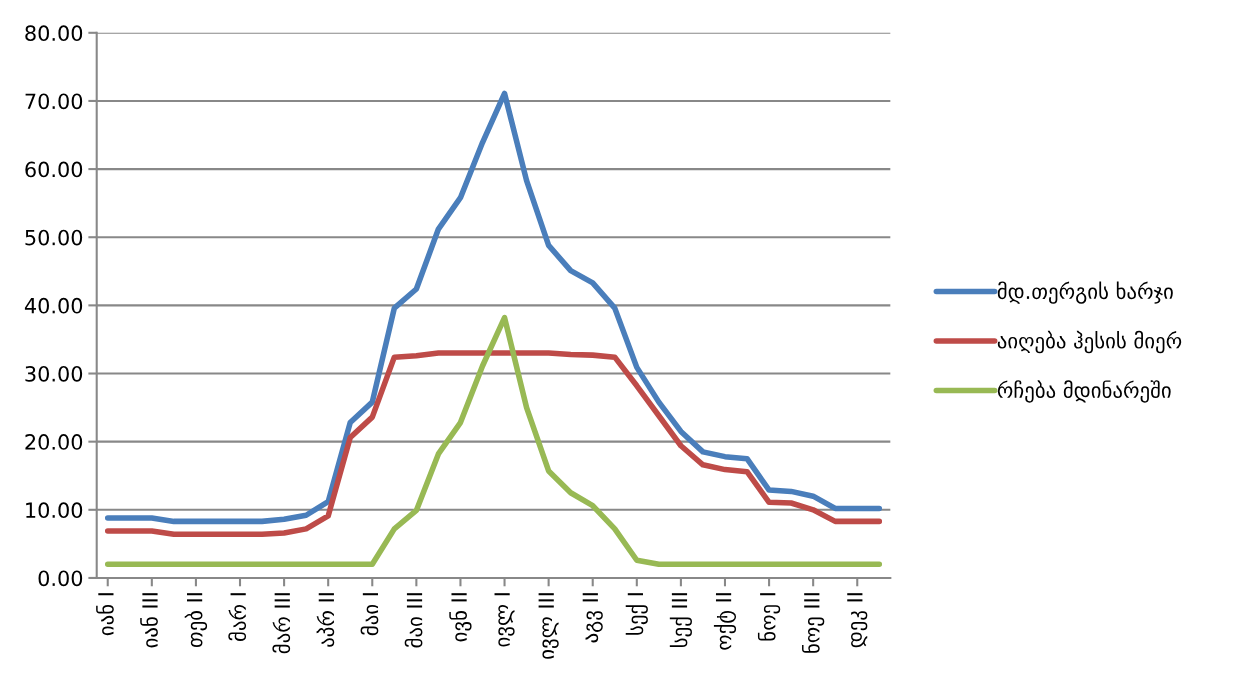 The height and width of the screenshot is (698, 1240). I want to click on y-tick-label: 70.00, so click(54, 101).